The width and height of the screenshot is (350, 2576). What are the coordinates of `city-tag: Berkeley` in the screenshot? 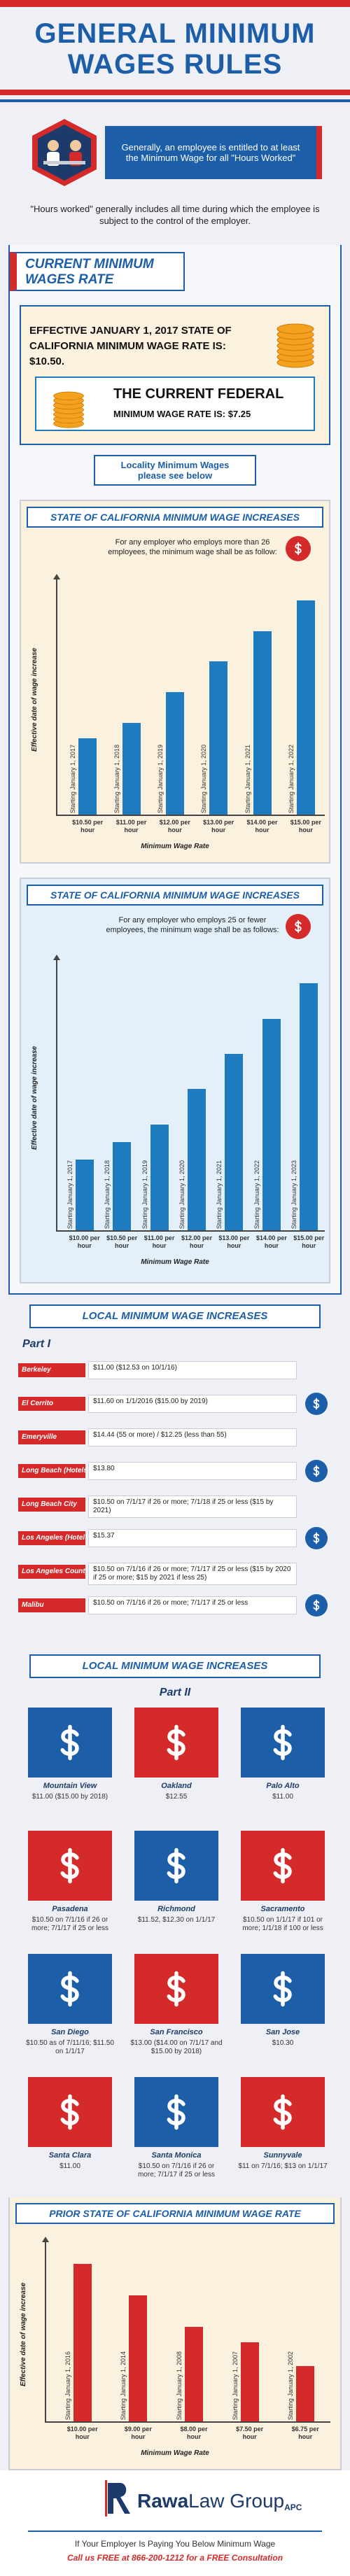 It's located at (51, 1370).